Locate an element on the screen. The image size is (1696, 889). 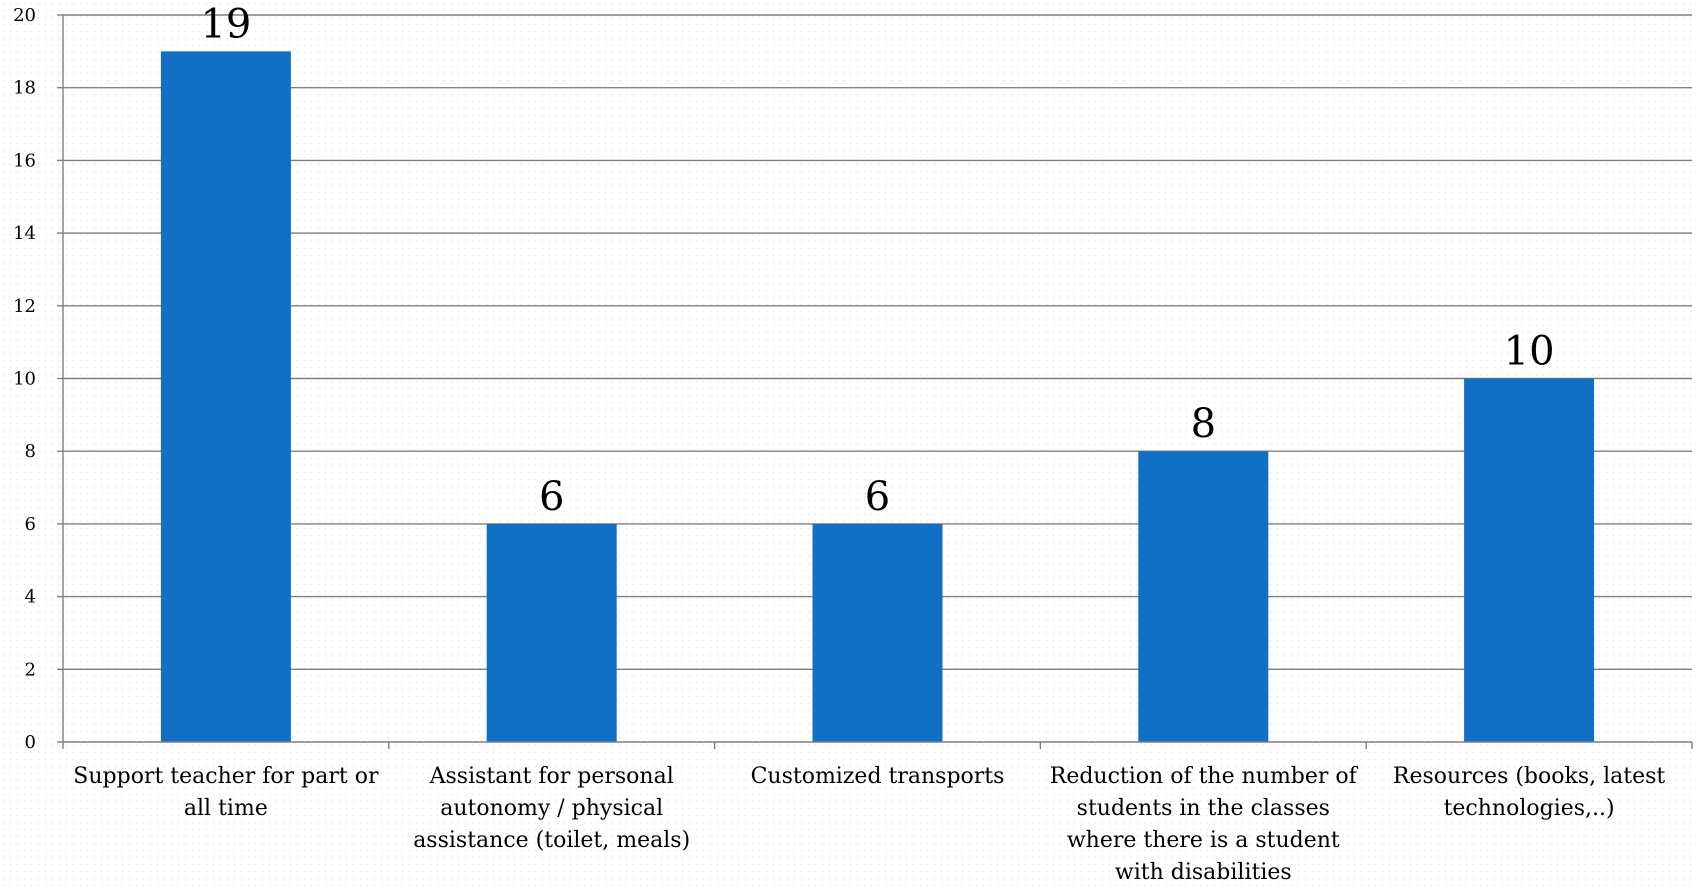
y-tick-label: 16 is located at coordinates (24, 160).